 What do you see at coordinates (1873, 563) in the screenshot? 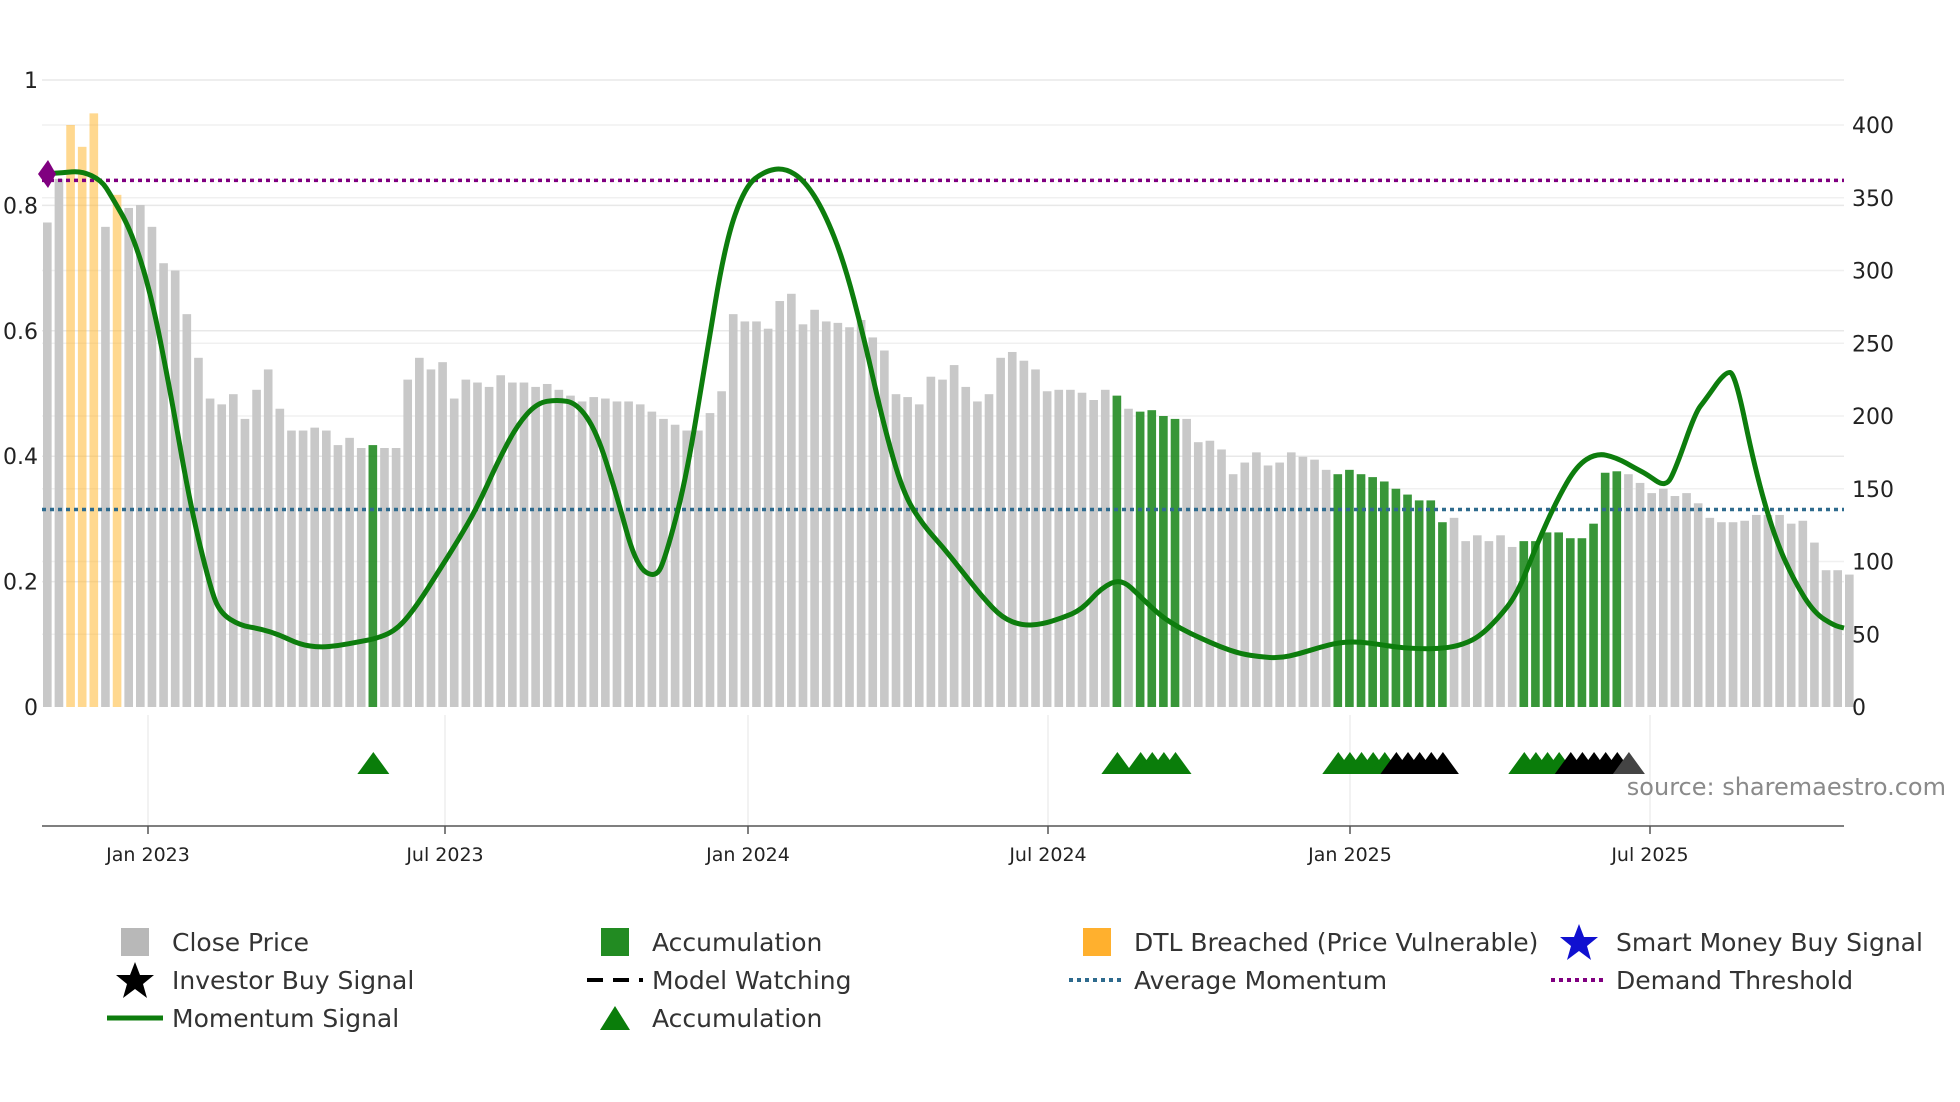
I see `right-axis-tick-label: 100` at bounding box center [1873, 563].